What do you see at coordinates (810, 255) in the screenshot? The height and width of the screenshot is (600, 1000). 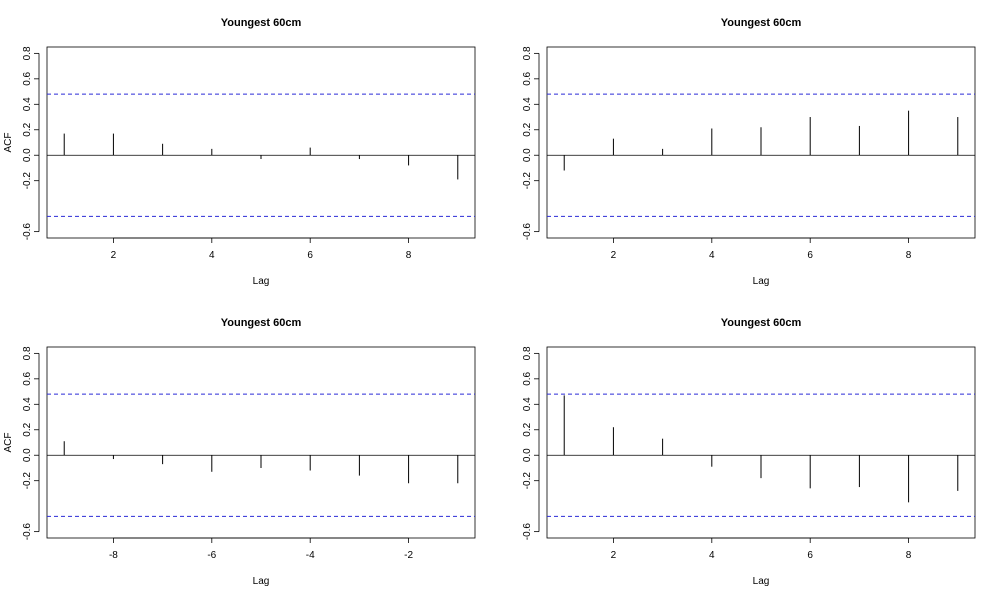 I see `panel-2-x-tick-label: 6` at bounding box center [810, 255].